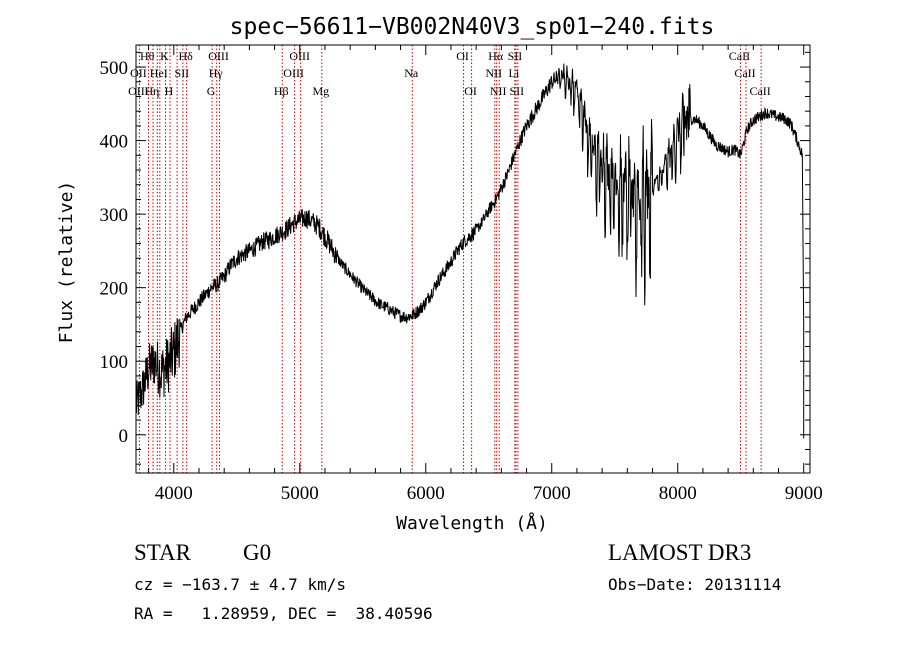  I want to click on spectral-line-label: Hα, so click(496, 56).